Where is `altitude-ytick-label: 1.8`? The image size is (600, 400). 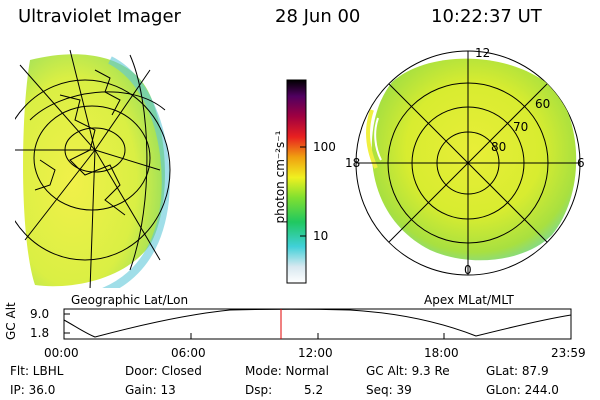
altitude-ytick-label: 1.8 is located at coordinates (40, 333).